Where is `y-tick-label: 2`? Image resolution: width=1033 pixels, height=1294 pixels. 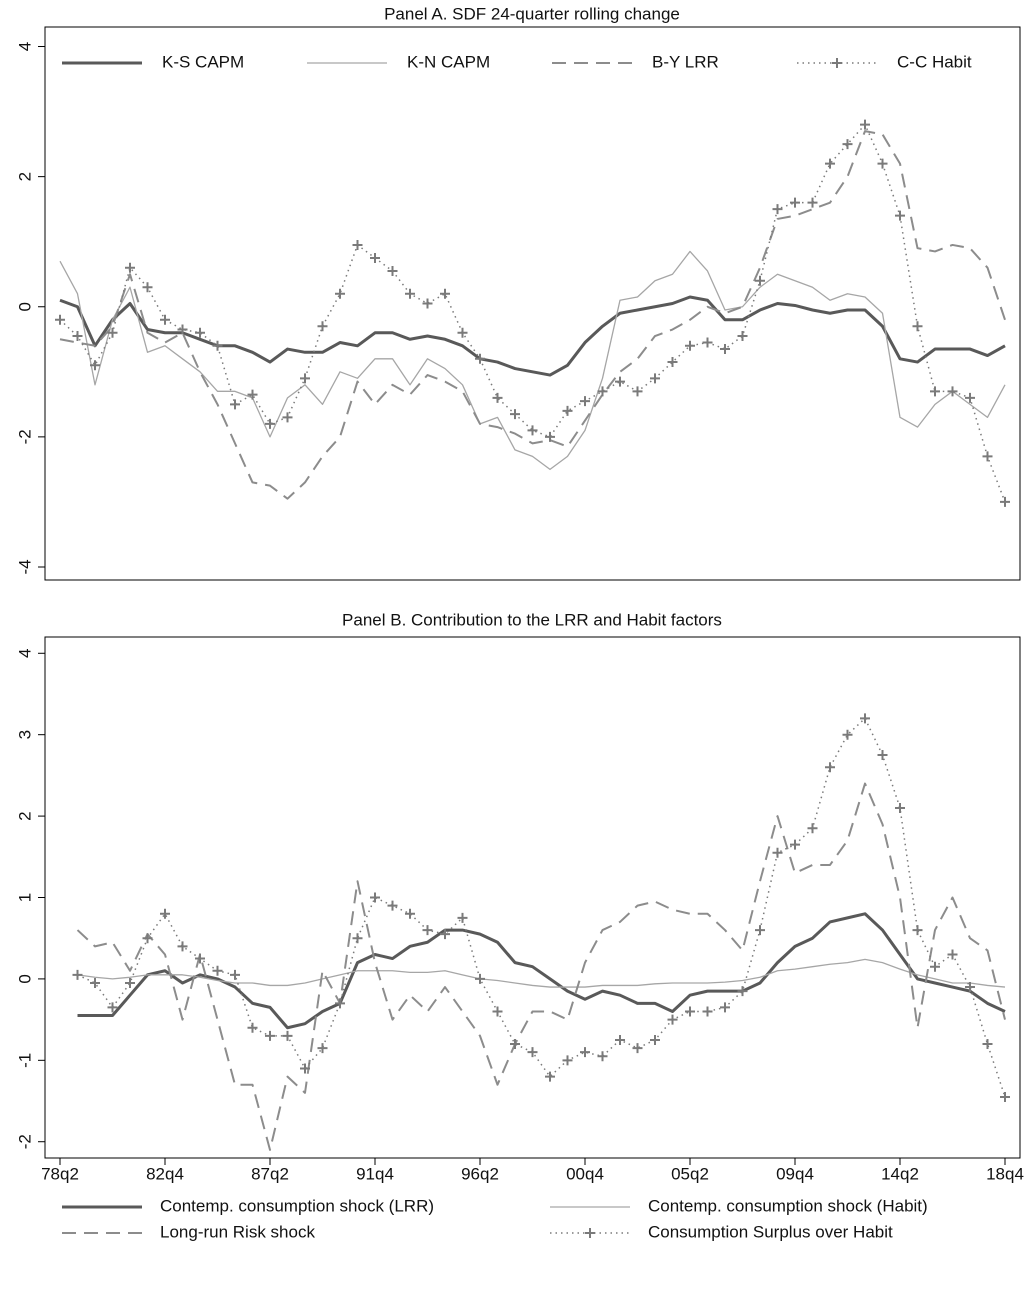
y-tick-label: 2 is located at coordinates (24, 176).